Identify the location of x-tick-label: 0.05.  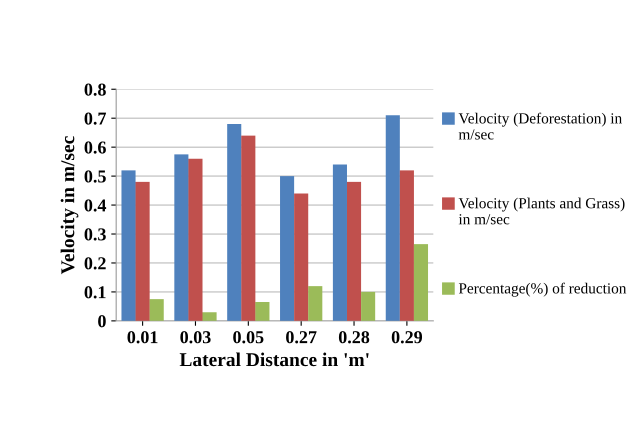
(248, 337).